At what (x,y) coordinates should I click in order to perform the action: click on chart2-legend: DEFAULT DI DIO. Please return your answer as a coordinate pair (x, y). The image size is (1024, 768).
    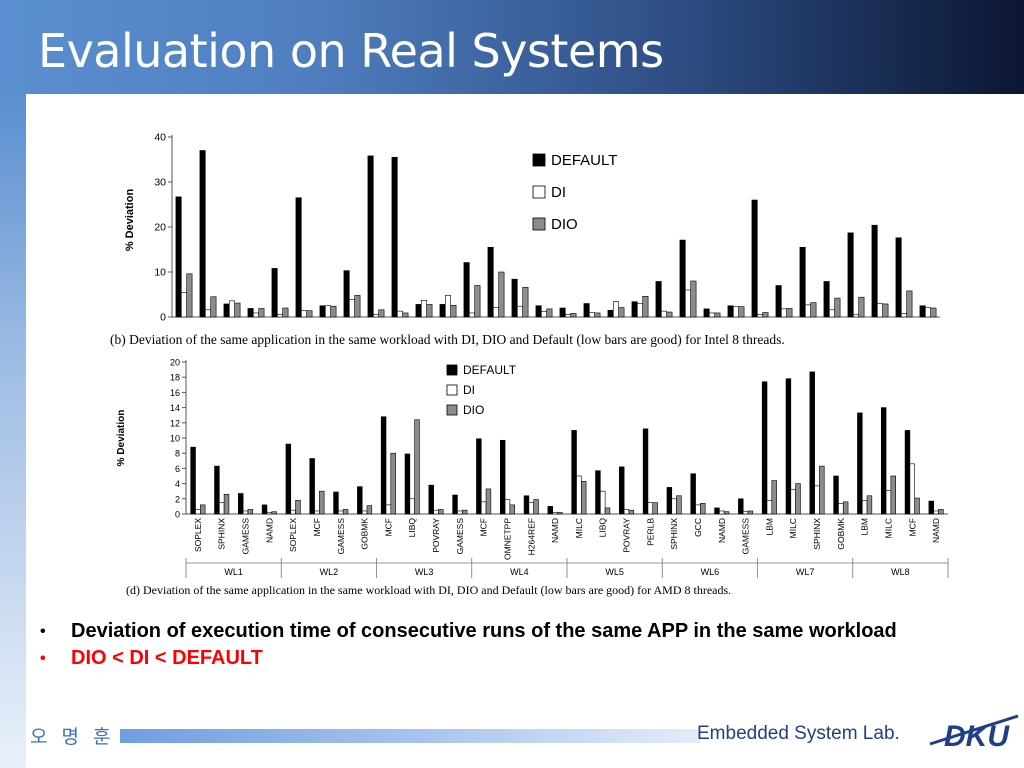
    Looking at the image, I should click on (481, 390).